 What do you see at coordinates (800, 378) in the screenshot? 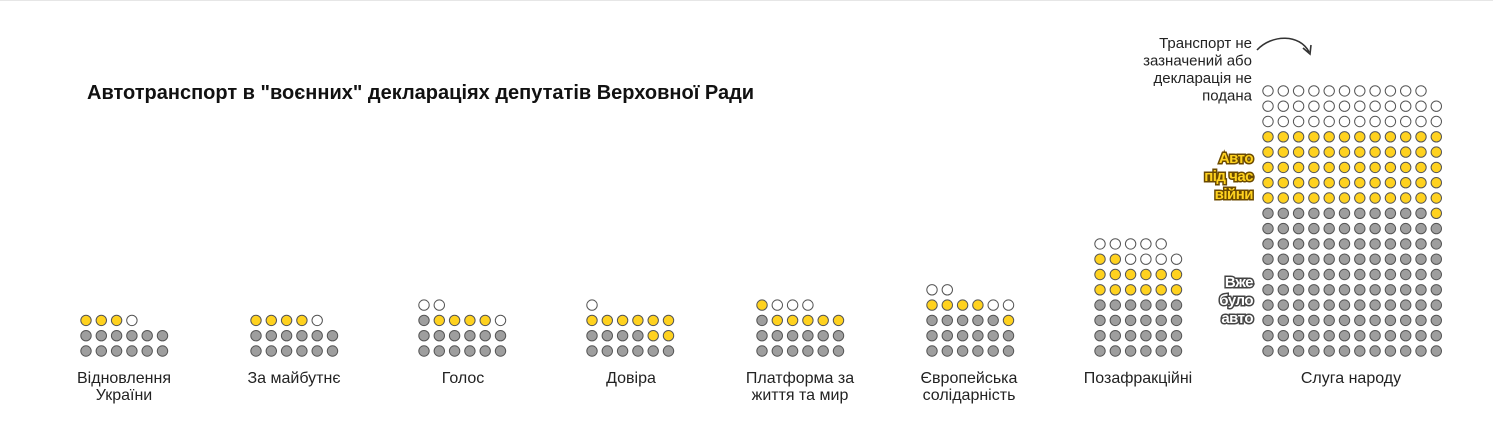
I see `party-label: Платформа за` at bounding box center [800, 378].